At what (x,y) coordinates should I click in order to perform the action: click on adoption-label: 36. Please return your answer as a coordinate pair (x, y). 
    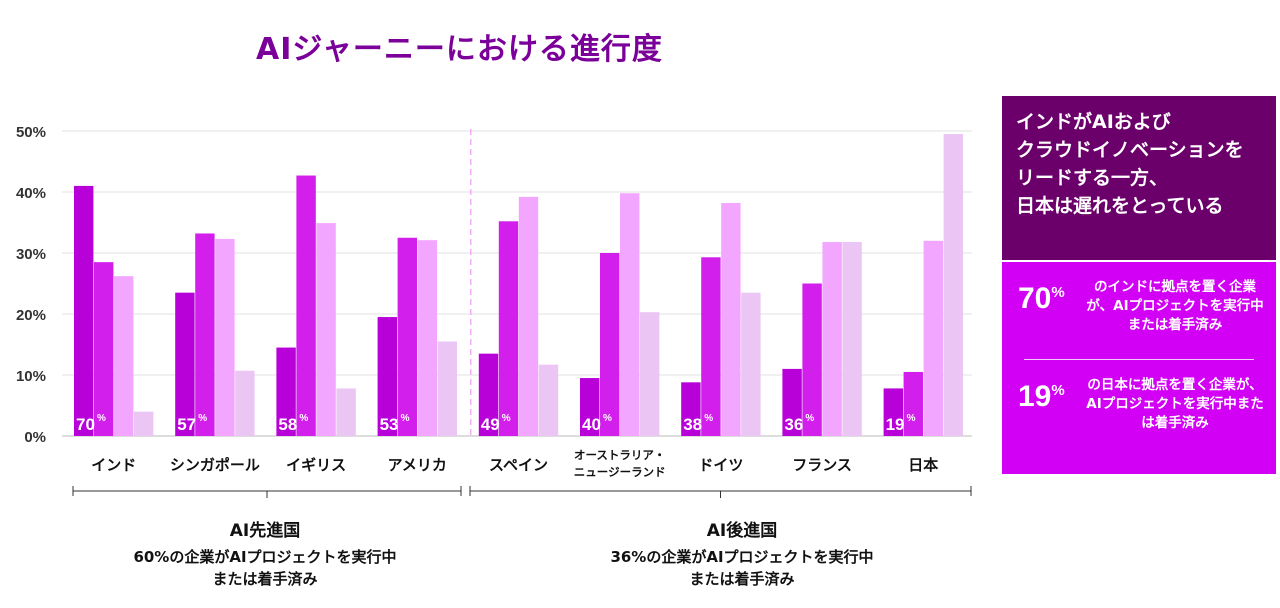
    Looking at the image, I should click on (793, 424).